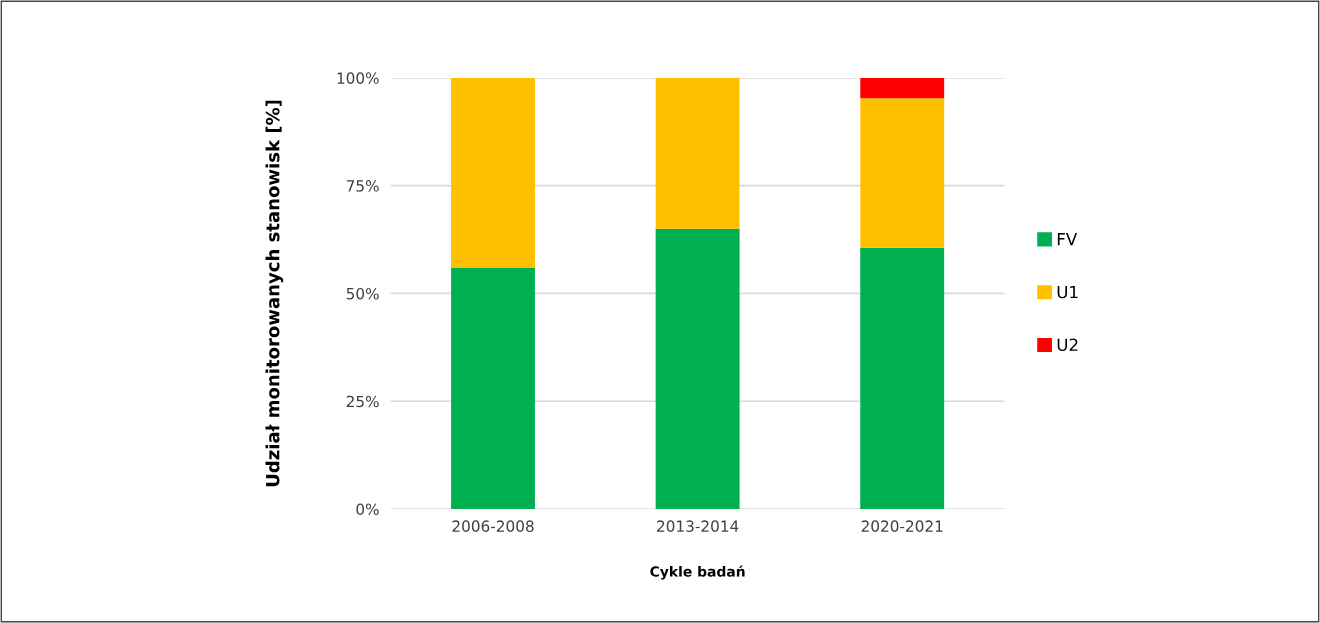 The height and width of the screenshot is (623, 1320). What do you see at coordinates (362, 186) in the screenshot?
I see `y-tick-label: 75%` at bounding box center [362, 186].